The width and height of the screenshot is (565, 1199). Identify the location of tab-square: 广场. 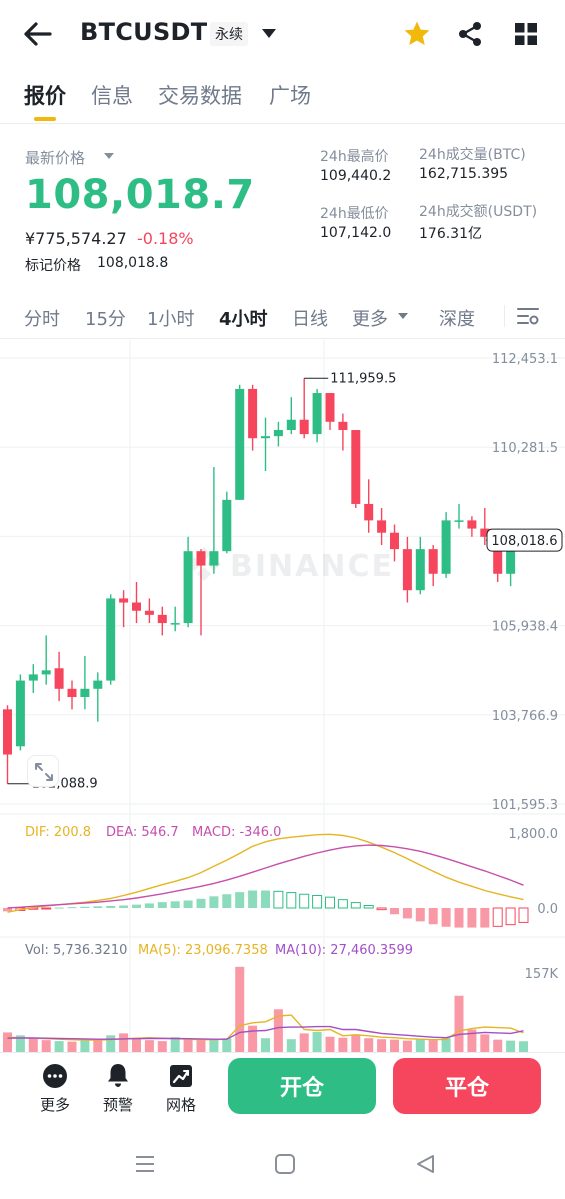
(290, 96).